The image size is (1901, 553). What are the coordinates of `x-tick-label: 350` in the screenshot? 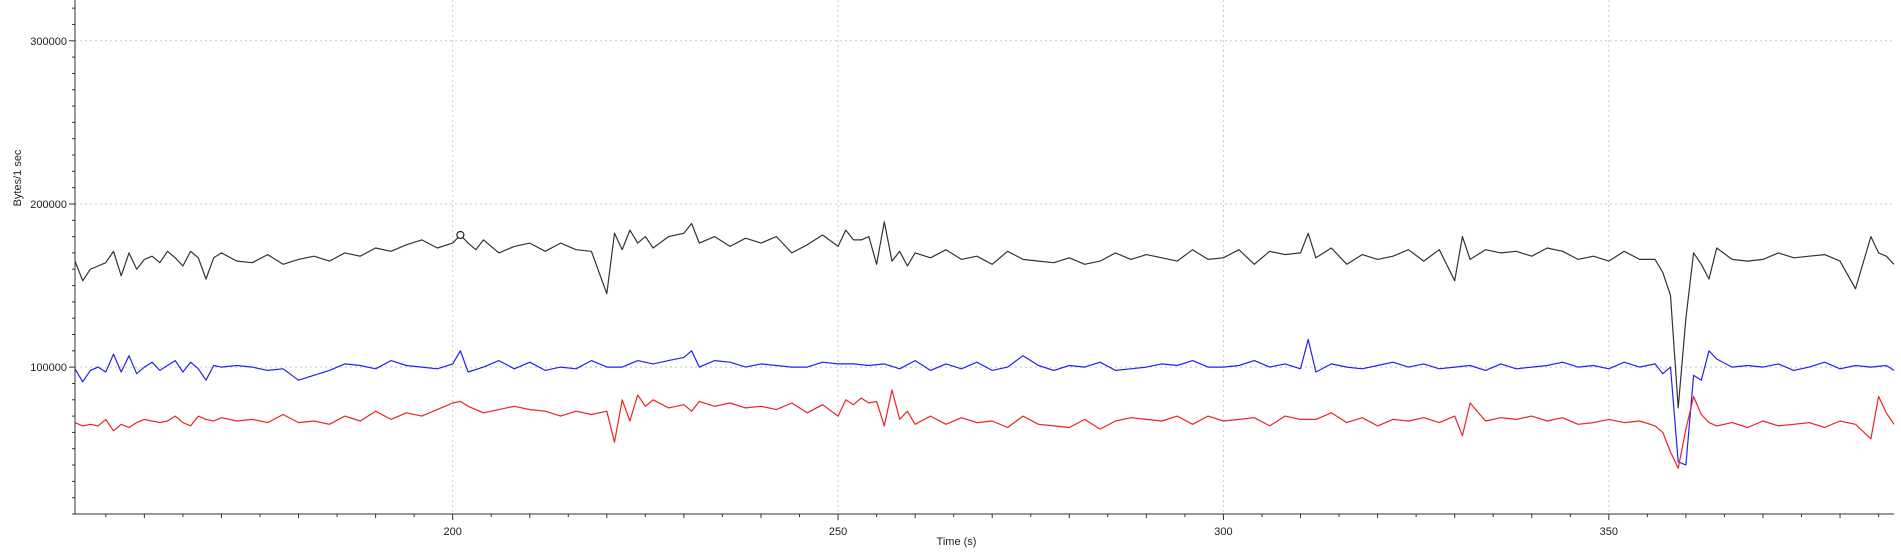 It's located at (1609, 532).